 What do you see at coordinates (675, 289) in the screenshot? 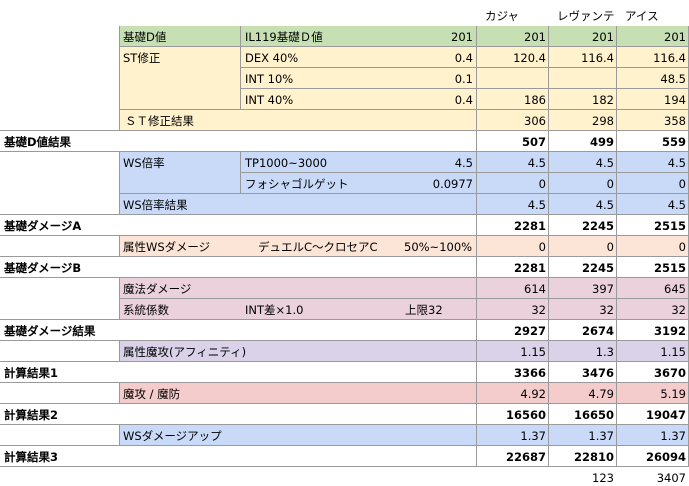
I see `value-cell: 645` at bounding box center [675, 289].